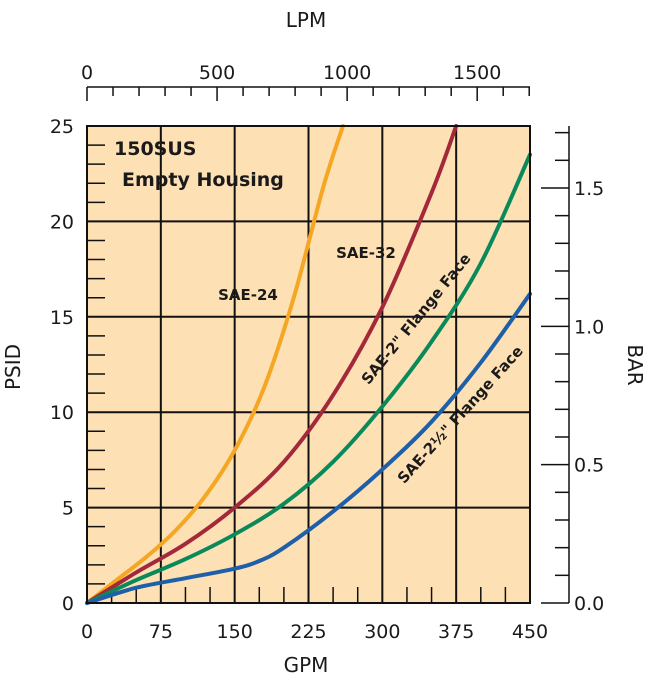 Image resolution: width=656 pixels, height=683 pixels. What do you see at coordinates (87, 632) in the screenshot?
I see `x-tick-label: 0` at bounding box center [87, 632].